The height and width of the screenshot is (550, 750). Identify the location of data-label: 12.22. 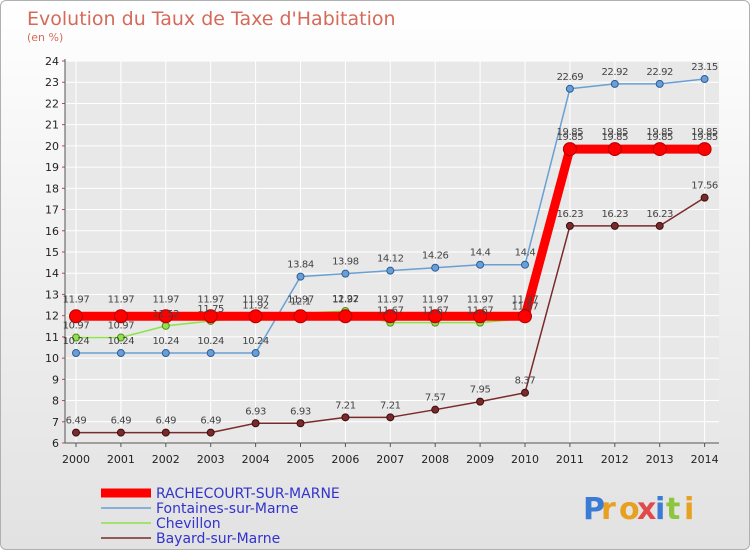
(345, 299).